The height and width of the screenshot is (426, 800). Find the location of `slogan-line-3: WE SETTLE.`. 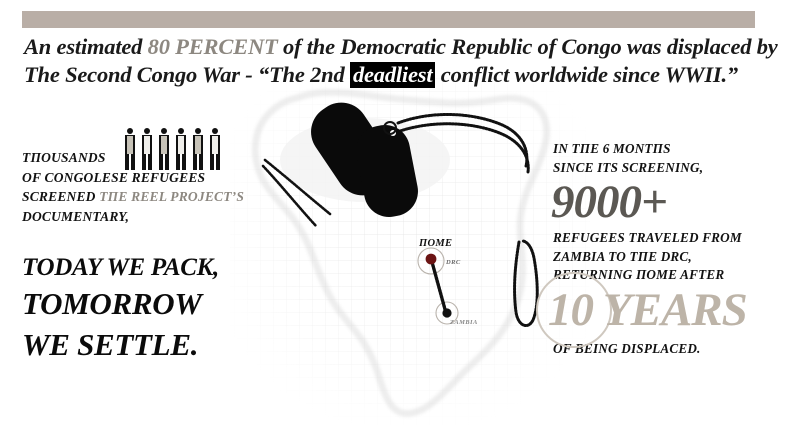

slogan-line-3: WE SETTLE. is located at coordinates (110, 344).